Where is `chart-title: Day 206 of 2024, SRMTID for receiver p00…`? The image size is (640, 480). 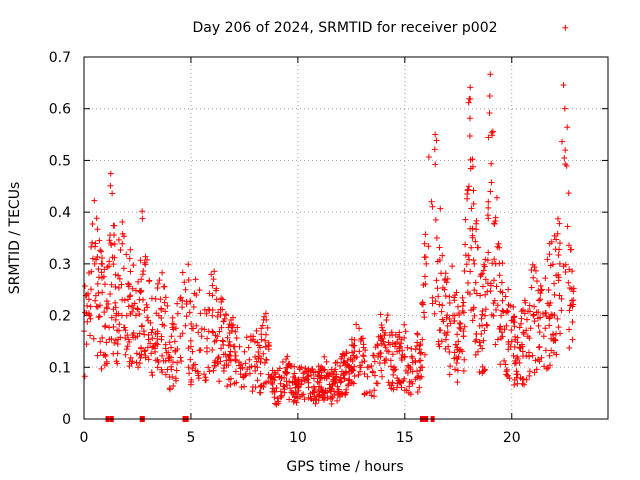 chart-title: Day 206 of 2024, SRMTID for receiver p00… is located at coordinates (344, 28).